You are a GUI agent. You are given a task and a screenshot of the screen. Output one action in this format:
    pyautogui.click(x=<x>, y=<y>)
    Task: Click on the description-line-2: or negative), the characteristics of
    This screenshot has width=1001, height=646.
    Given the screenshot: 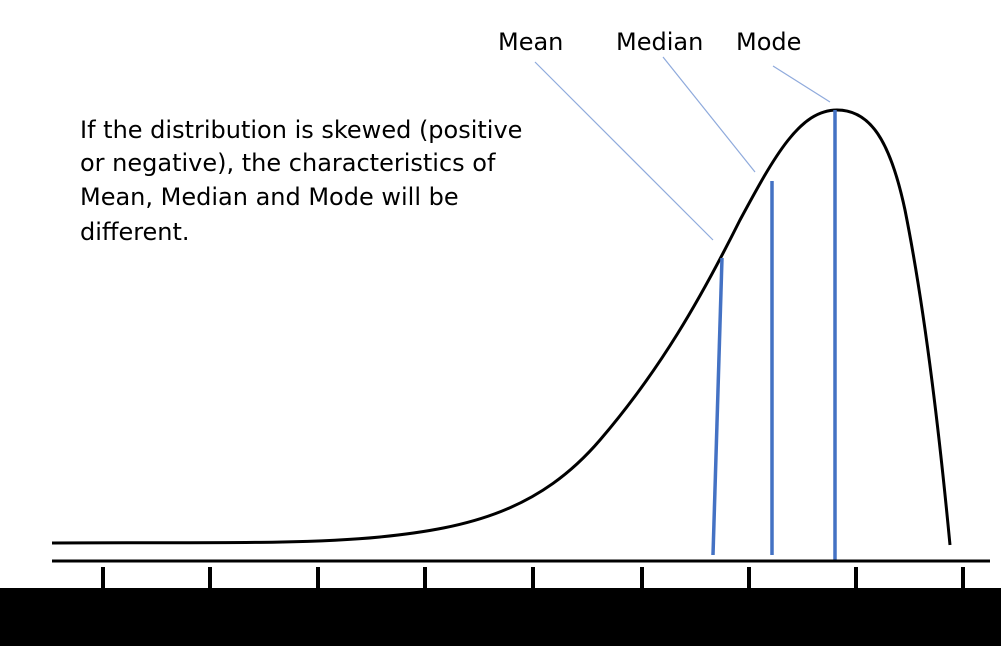 What is the action you would take?
    pyautogui.click(x=288, y=163)
    